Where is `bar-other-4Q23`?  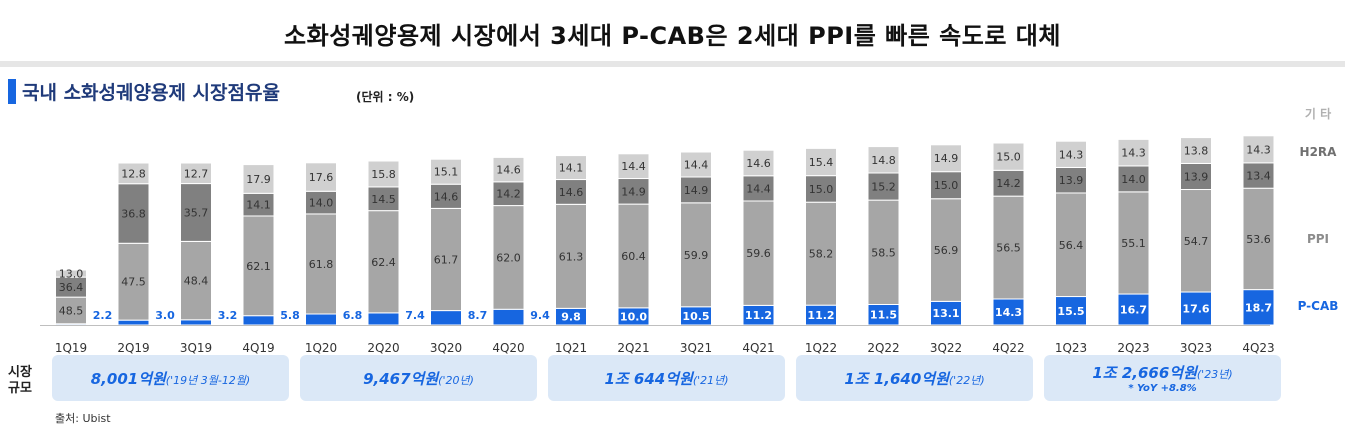
bar-other-4Q23 is located at coordinates (1258, 149).